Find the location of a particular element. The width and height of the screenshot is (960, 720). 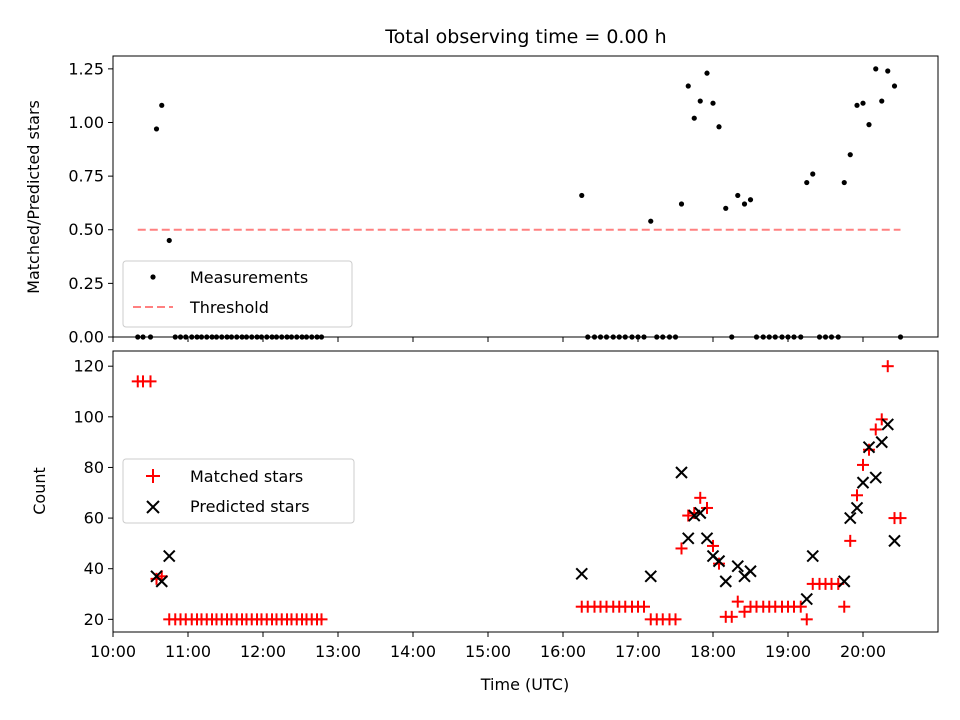

bottom-xlabel: Time (UTC) is located at coordinates (524, 684).